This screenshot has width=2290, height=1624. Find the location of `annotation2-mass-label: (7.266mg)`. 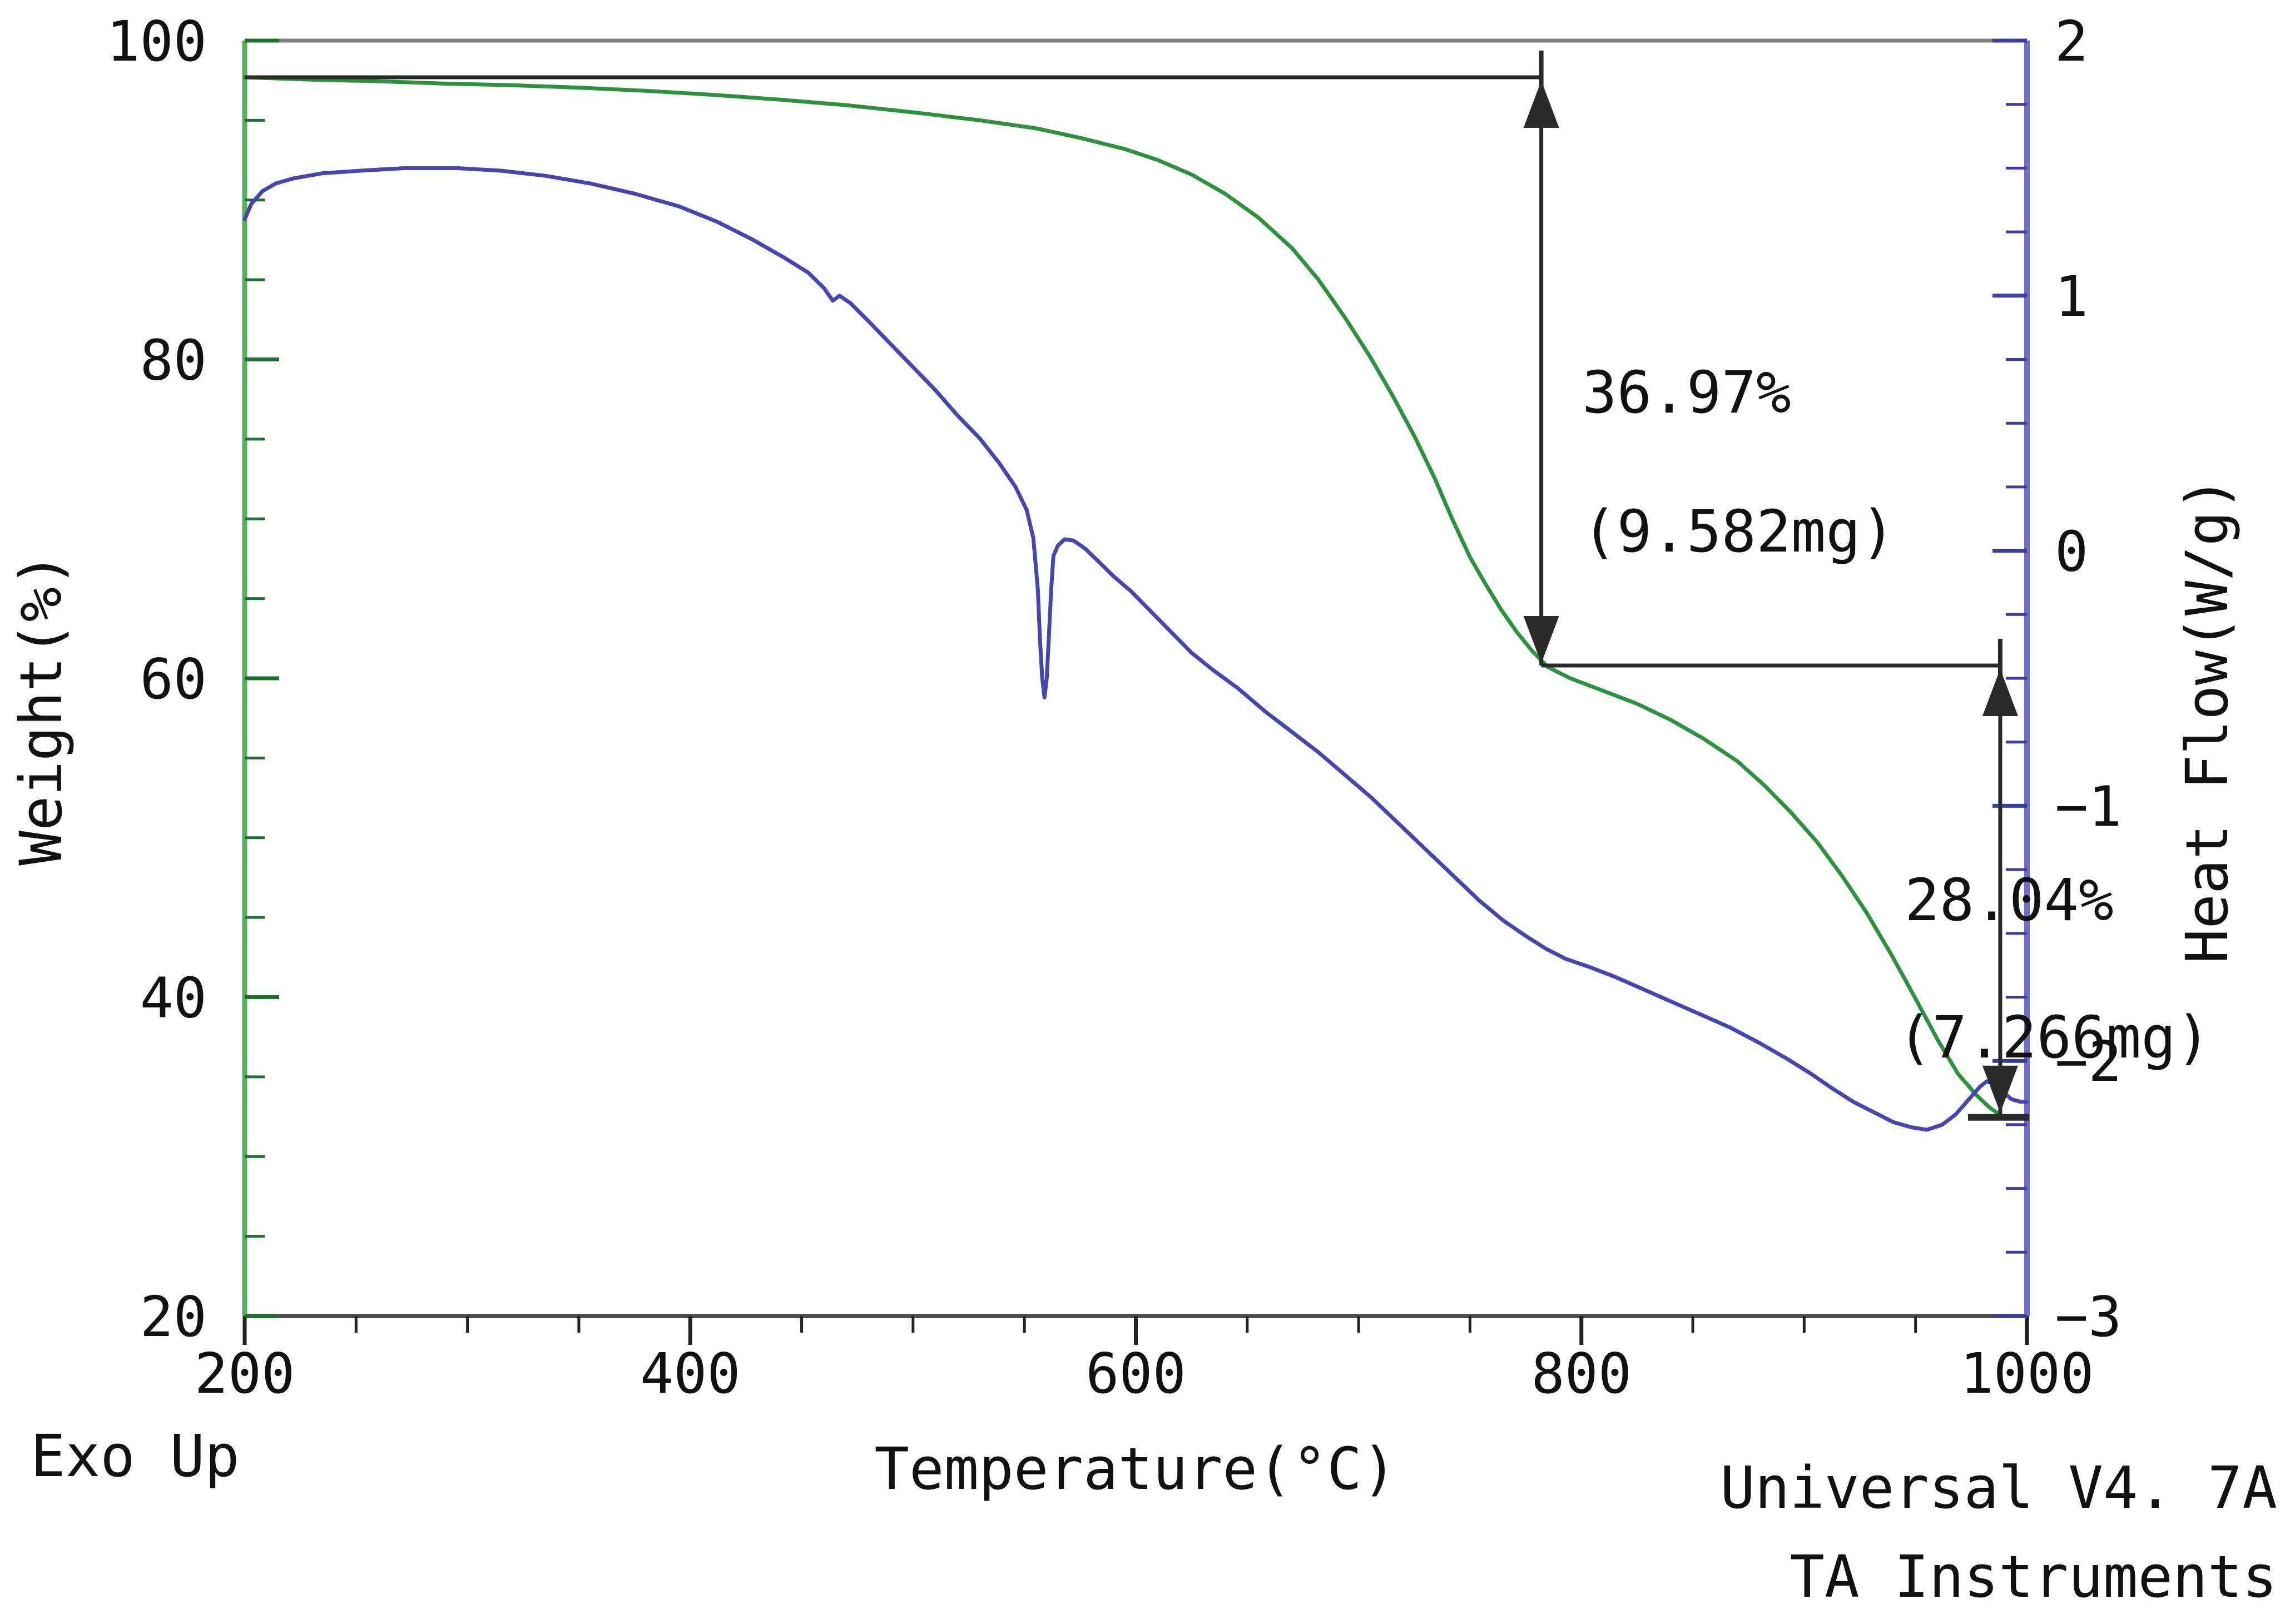

annotation2-mass-label: (7.266mg) is located at coordinates (2054, 1037).